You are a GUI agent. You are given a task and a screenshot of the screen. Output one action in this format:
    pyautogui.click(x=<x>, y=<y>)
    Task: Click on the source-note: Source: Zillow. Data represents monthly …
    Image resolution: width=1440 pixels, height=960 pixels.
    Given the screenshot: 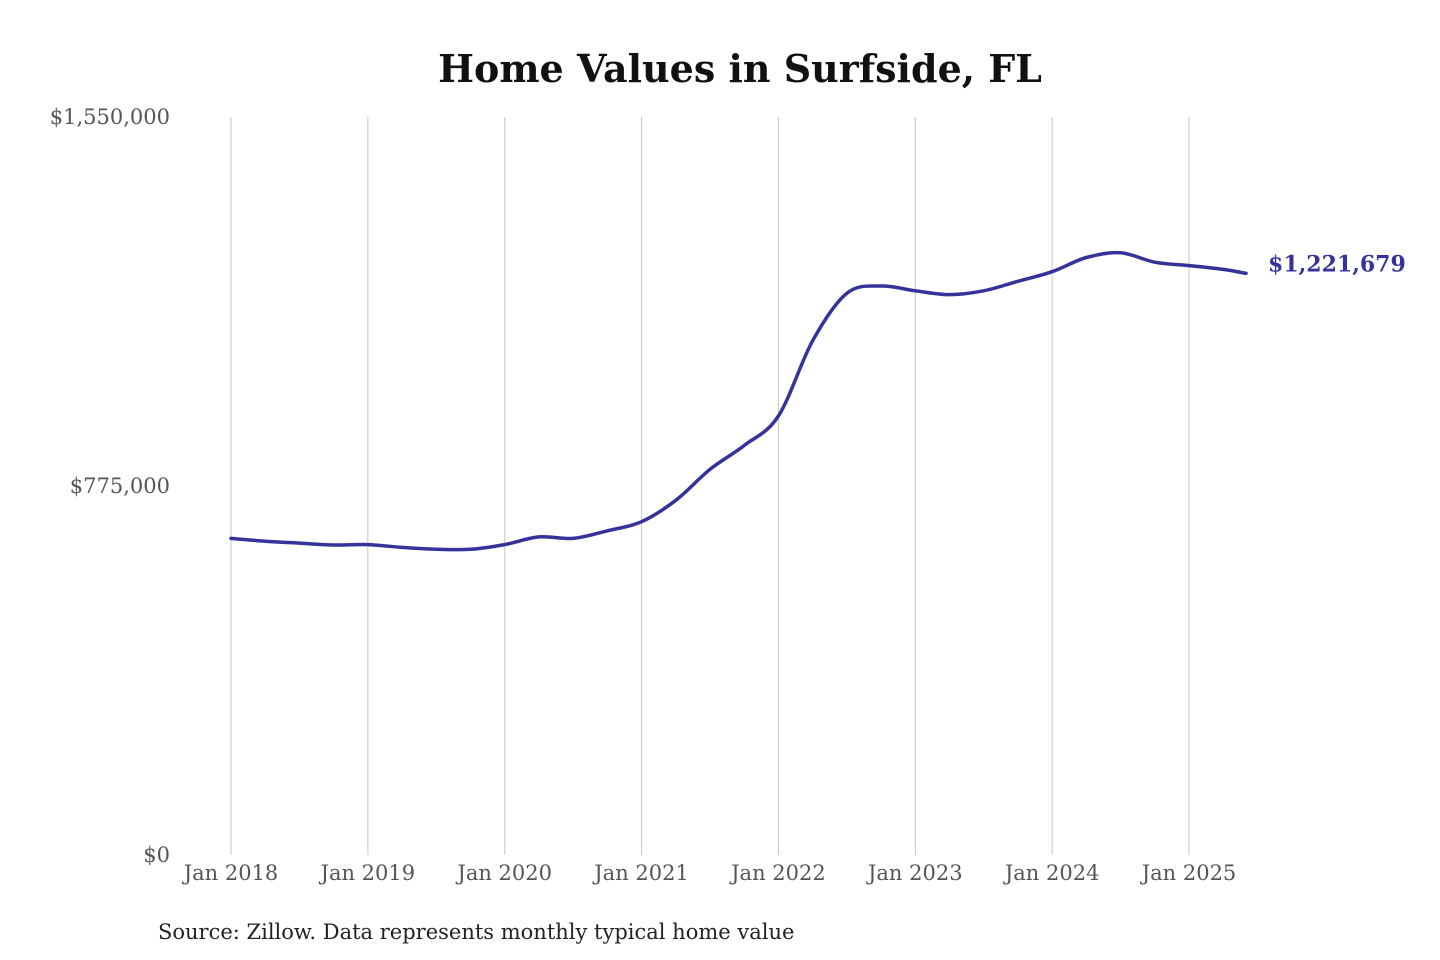 What is the action you would take?
    pyautogui.click(x=476, y=932)
    